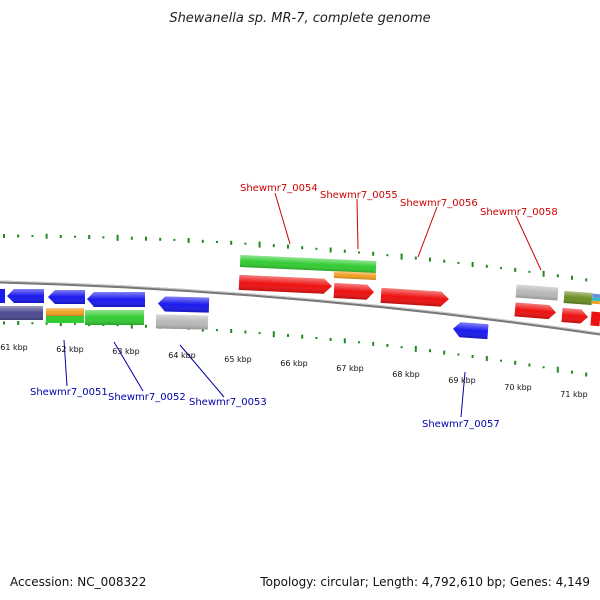 This screenshot has height=600, width=600. Describe the element at coordinates (279, 188) in the screenshot. I see `gene-label-shewmr7-0054: Shewmr7_0054` at that location.